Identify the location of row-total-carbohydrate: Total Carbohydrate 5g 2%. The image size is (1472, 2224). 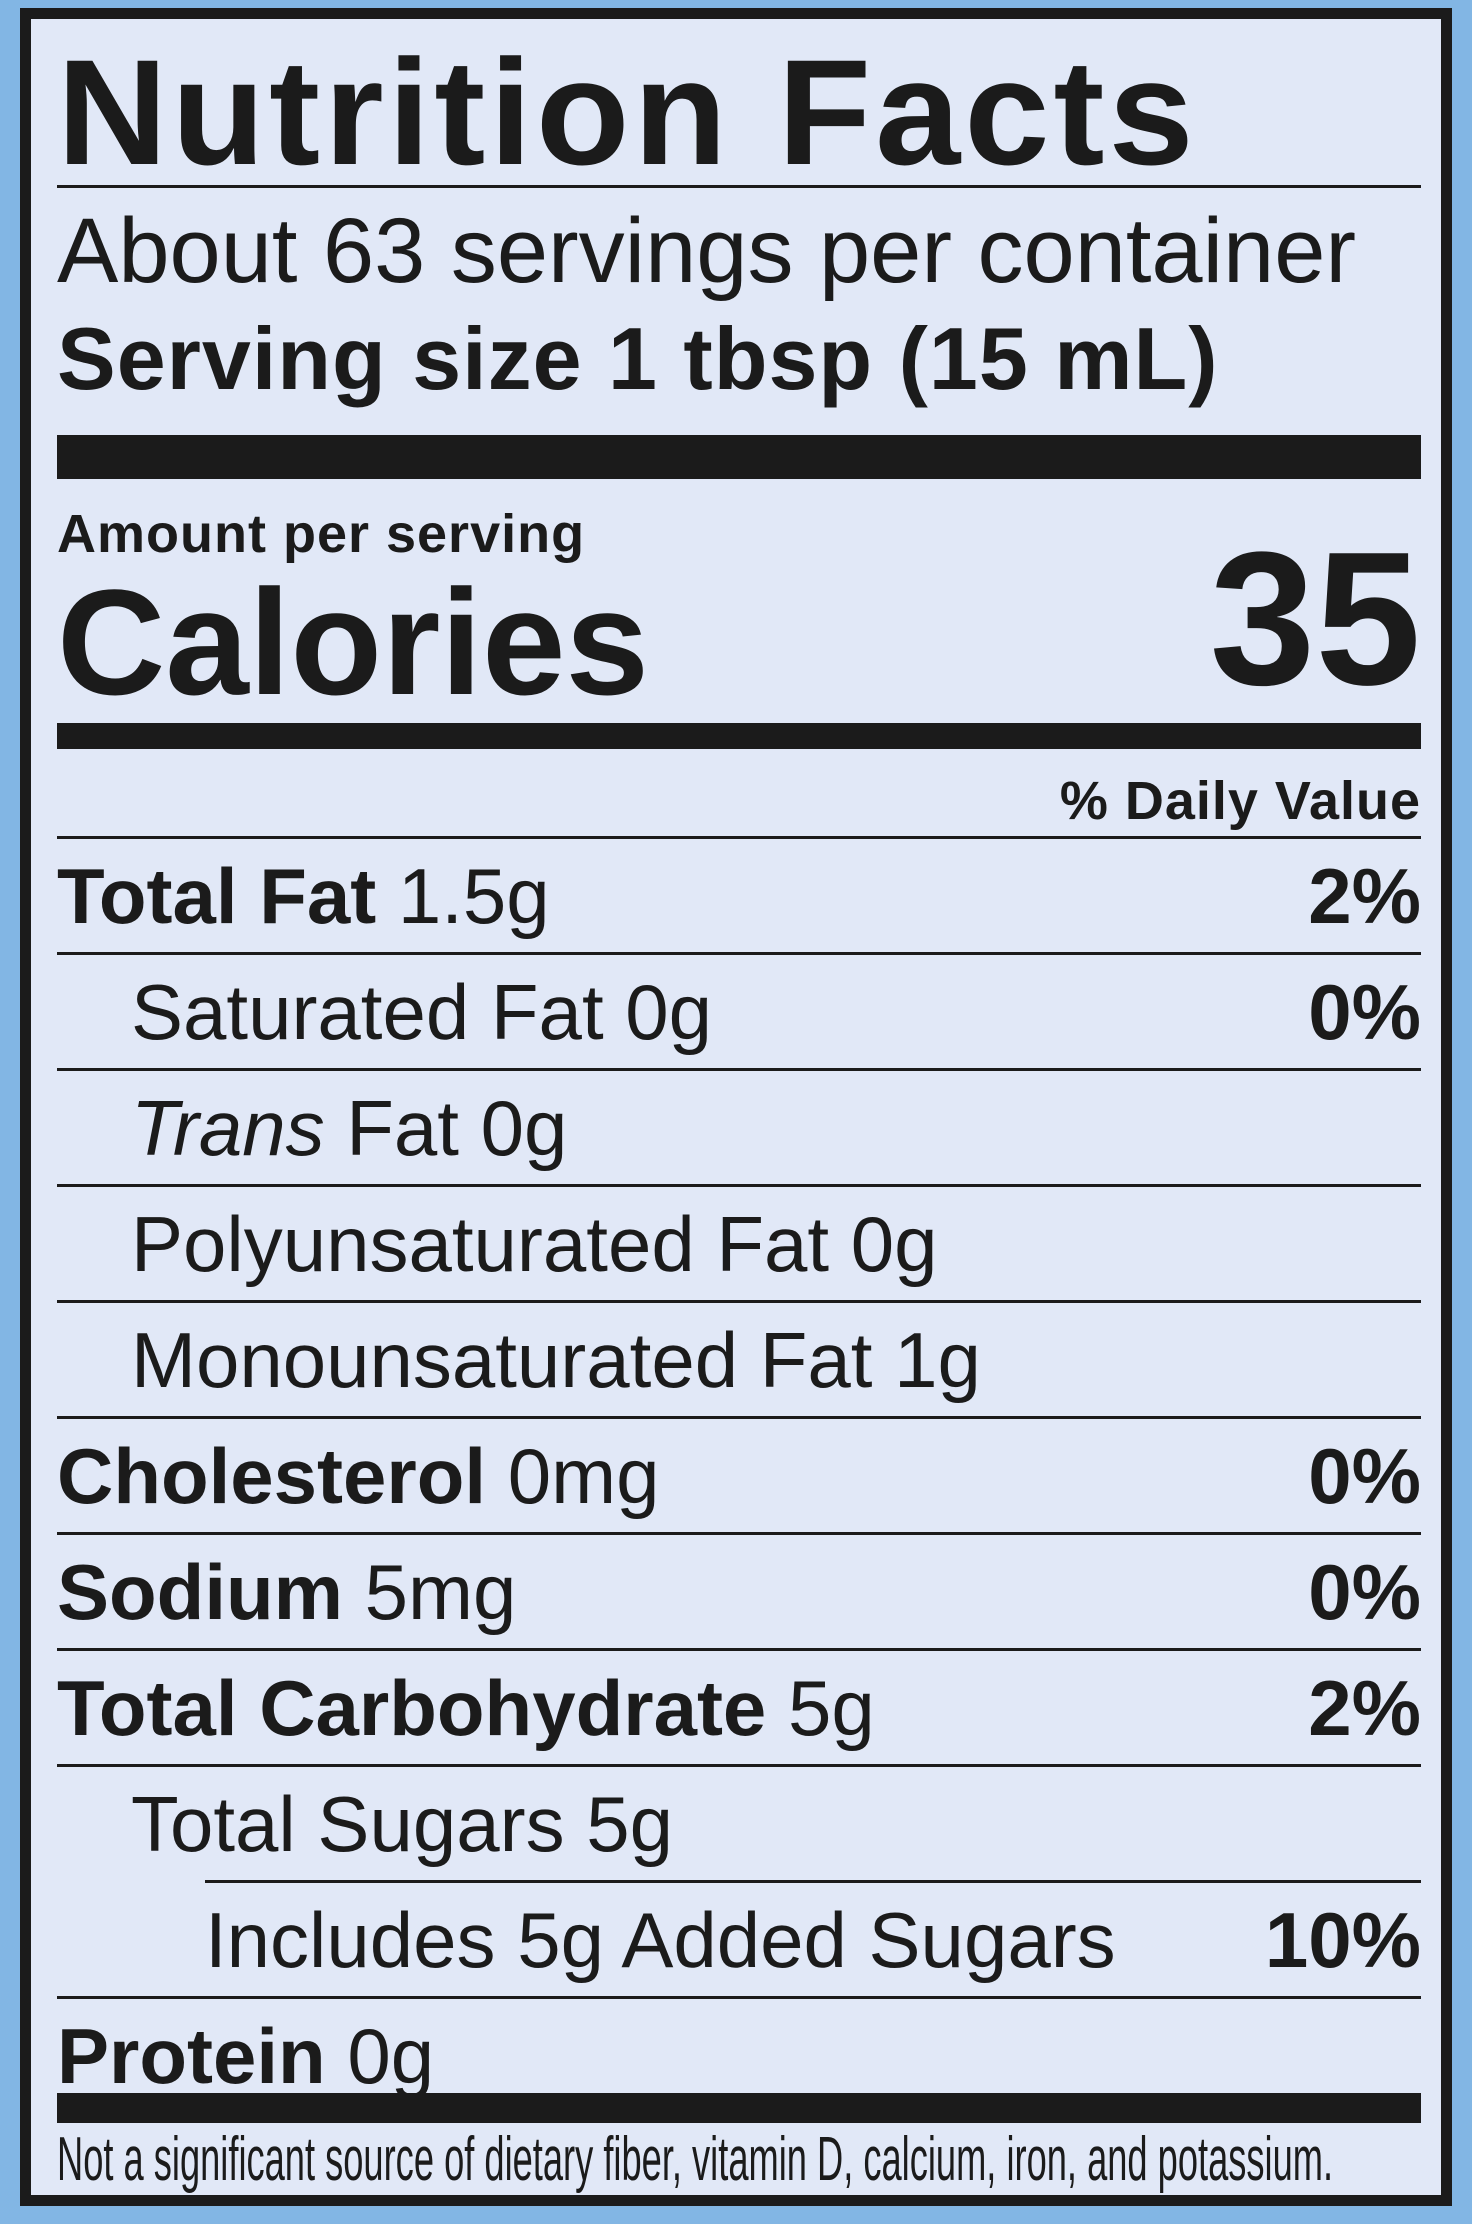
(739, 1707).